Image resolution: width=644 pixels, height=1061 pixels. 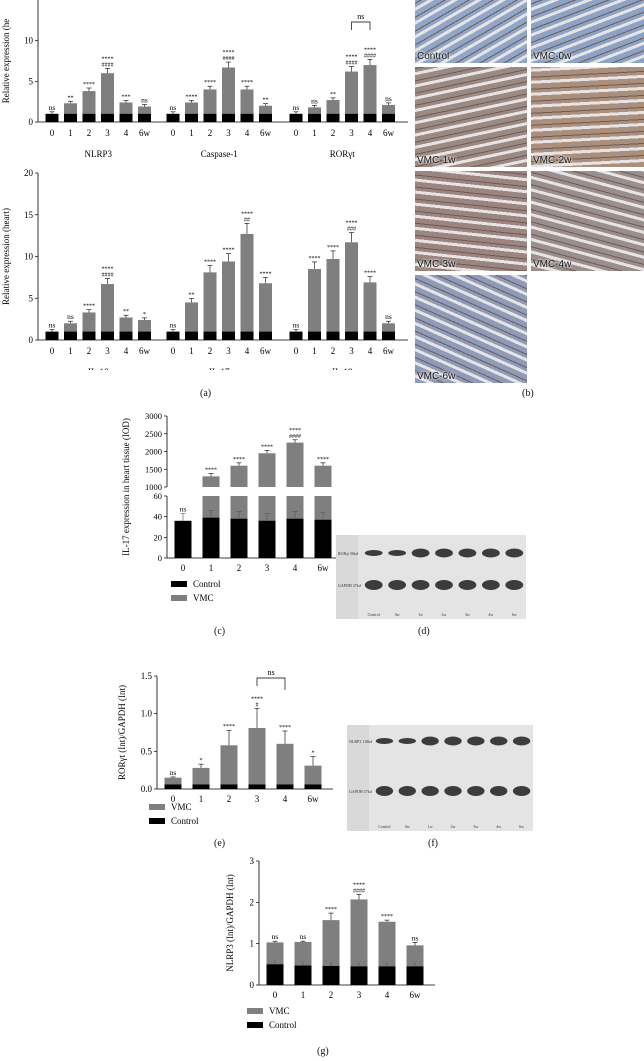 What do you see at coordinates (440, 778) in the screenshot?
I see `panel-f-blot: NLRP3 118kd GAPDH 37kd Control 0w 1w 2w 3w 4w 6w` at bounding box center [440, 778].